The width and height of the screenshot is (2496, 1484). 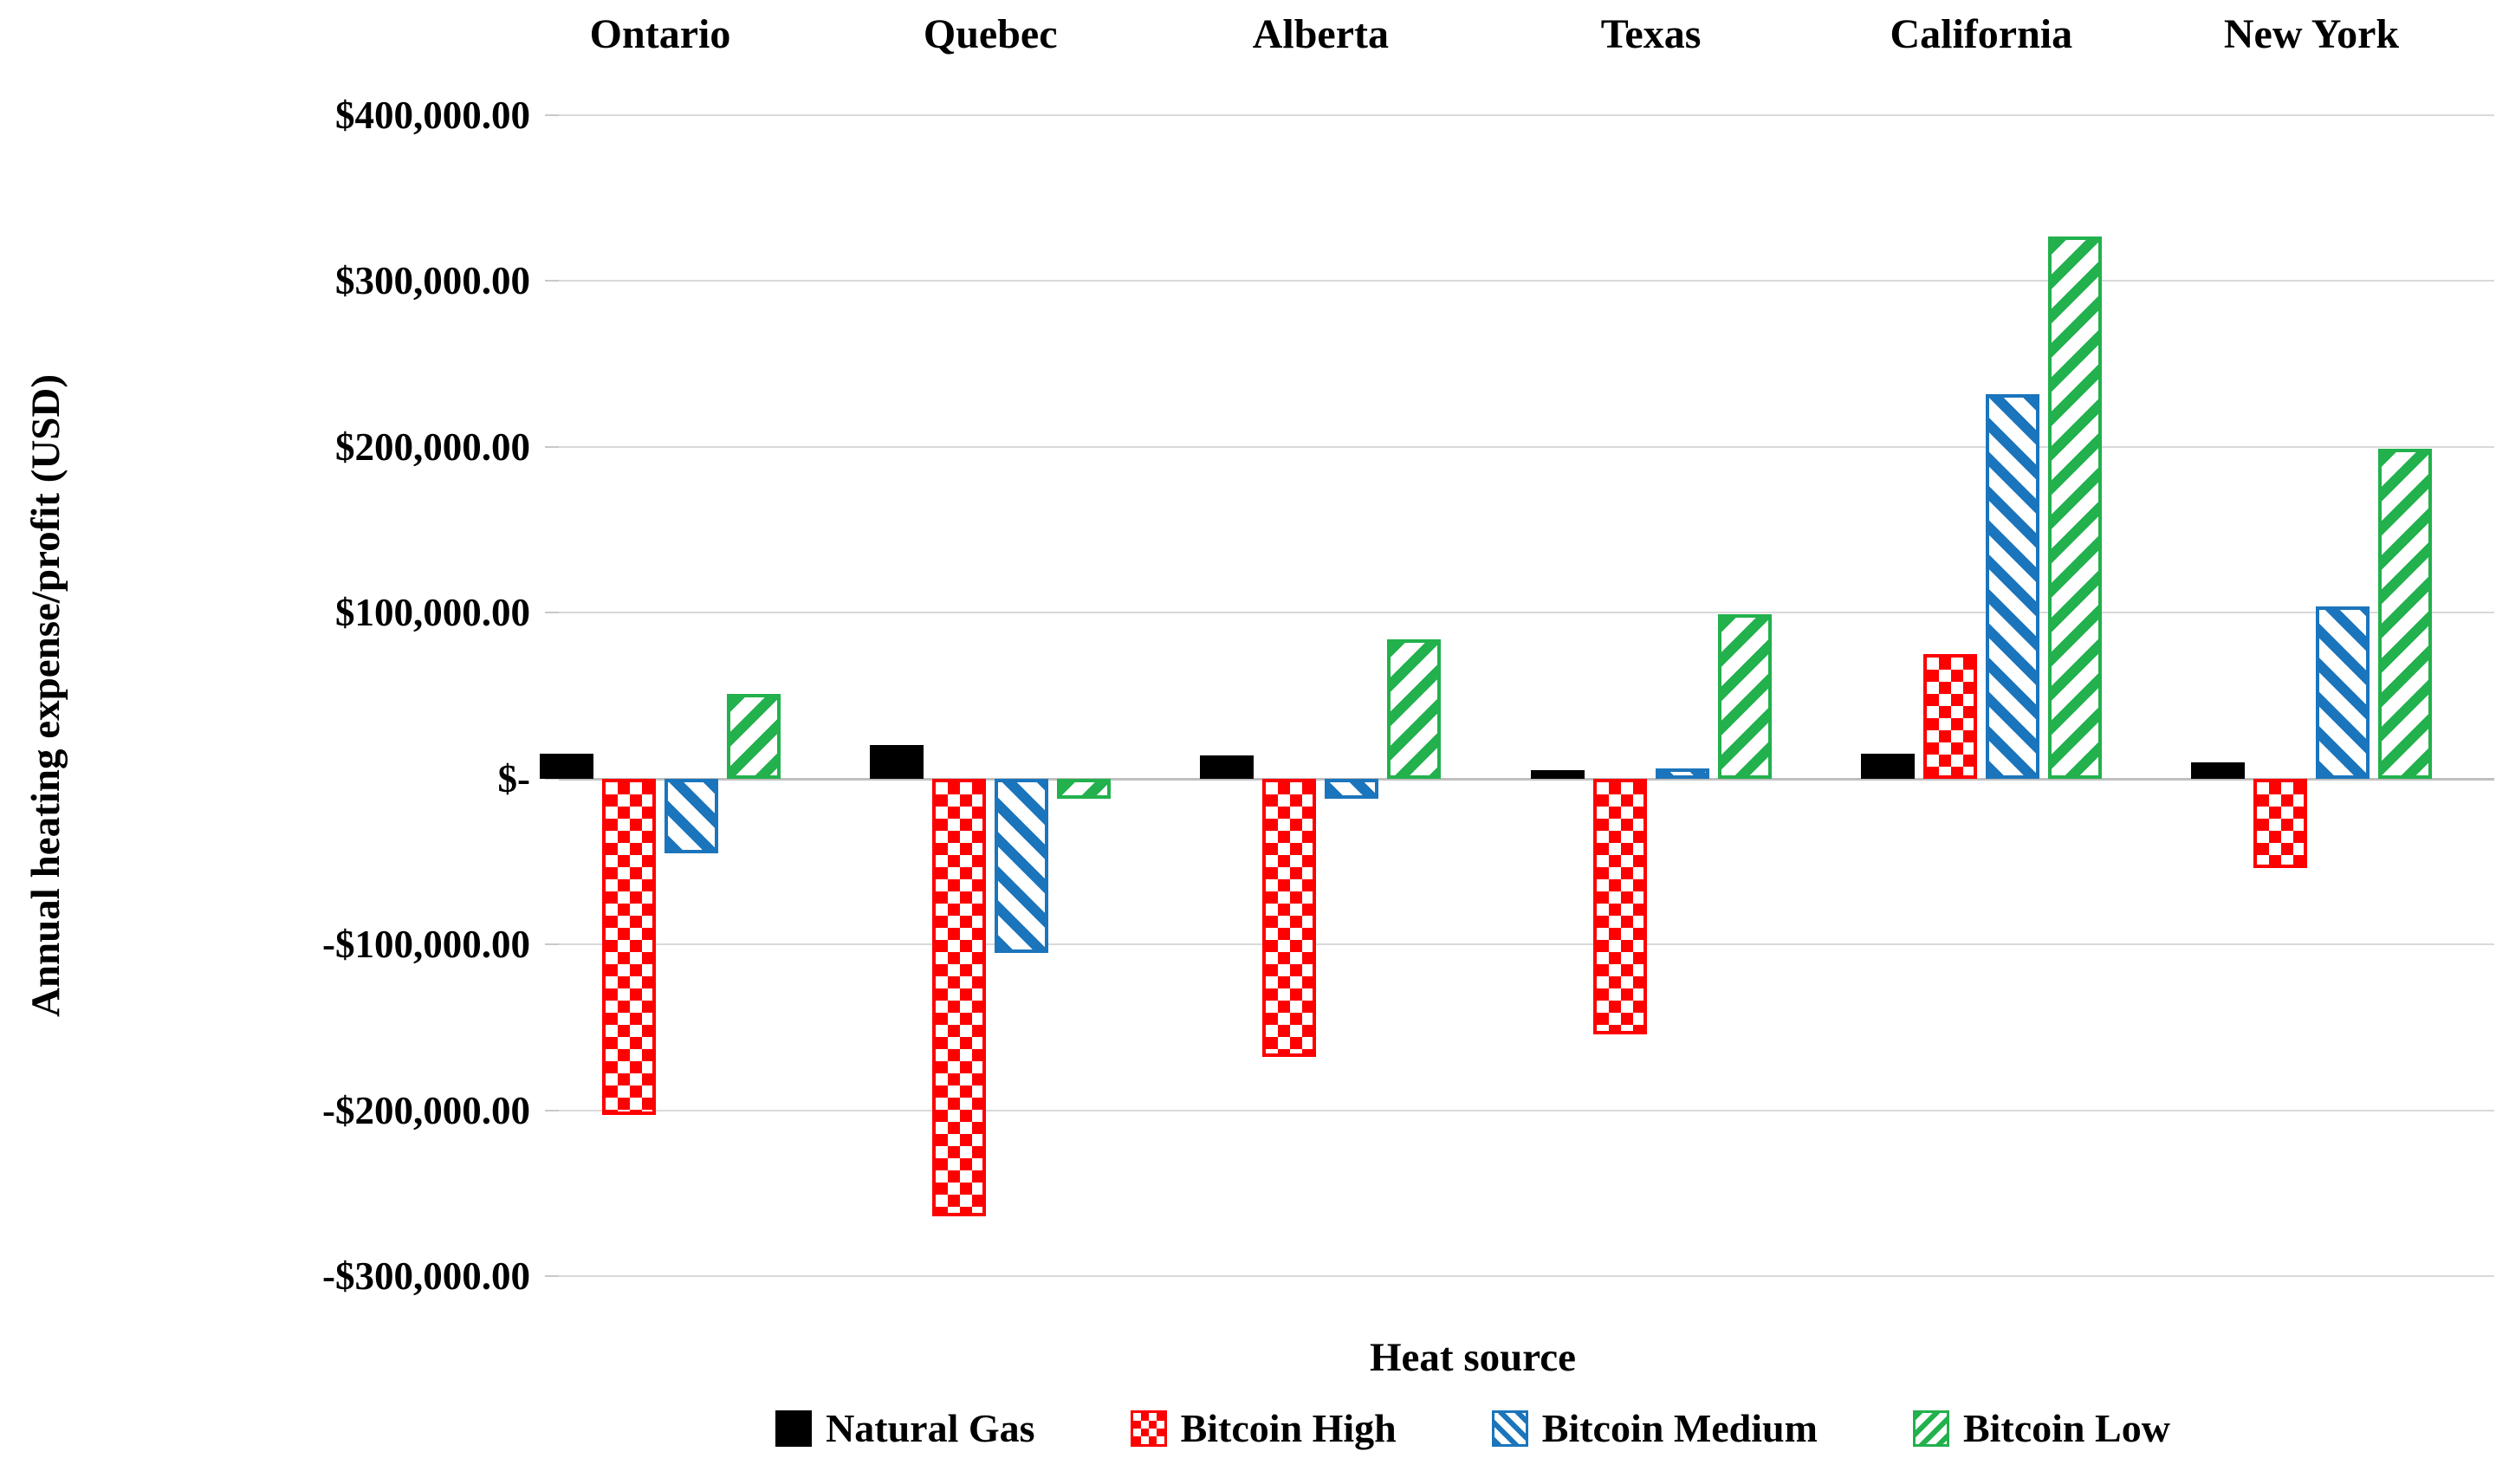 What do you see at coordinates (433, 115) in the screenshot?
I see `y-tick-label: $400,000.00` at bounding box center [433, 115].